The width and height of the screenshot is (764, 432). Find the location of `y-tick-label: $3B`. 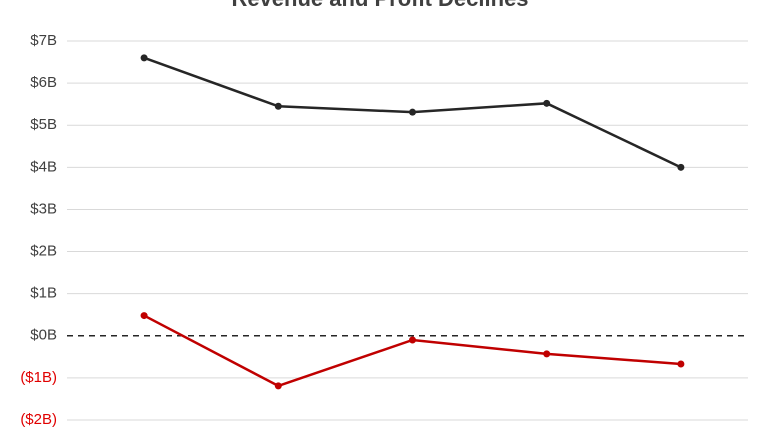

y-tick-label: $3B is located at coordinates (43, 208).